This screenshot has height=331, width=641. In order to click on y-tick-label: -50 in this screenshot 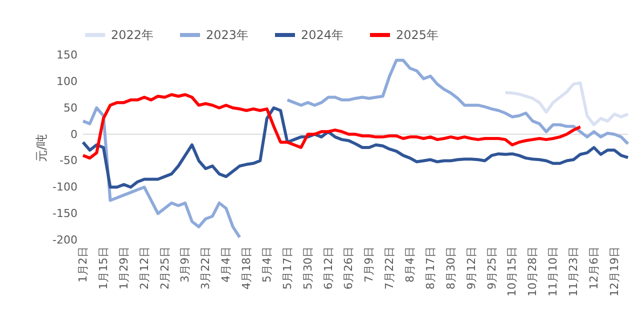, I will do `click(69, 161)`.